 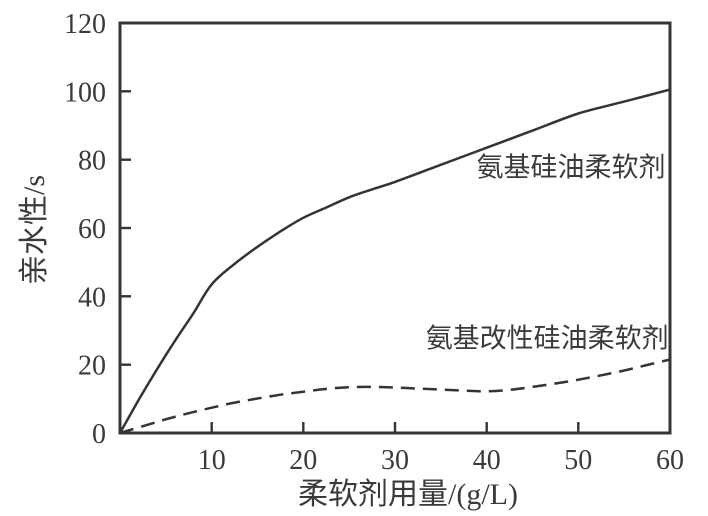 I want to click on x-tick-label: 50, so click(x=578, y=460).